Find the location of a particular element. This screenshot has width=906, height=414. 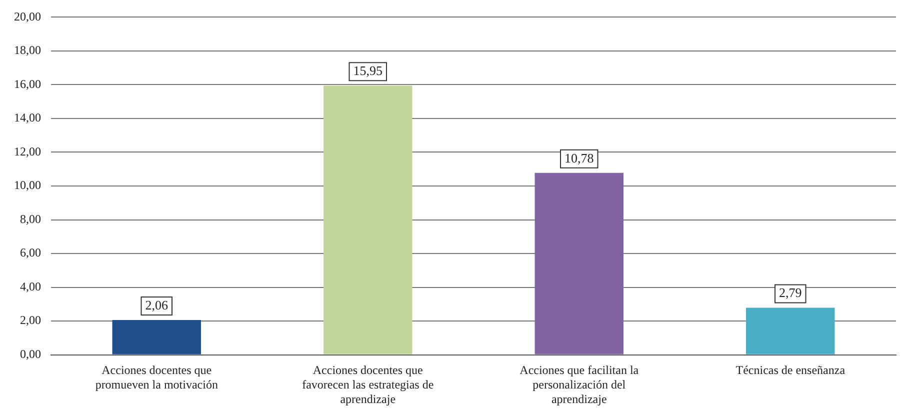

x-tick-label: Acciones que facilitan la personalización del aprendizaje is located at coordinates (580, 384).